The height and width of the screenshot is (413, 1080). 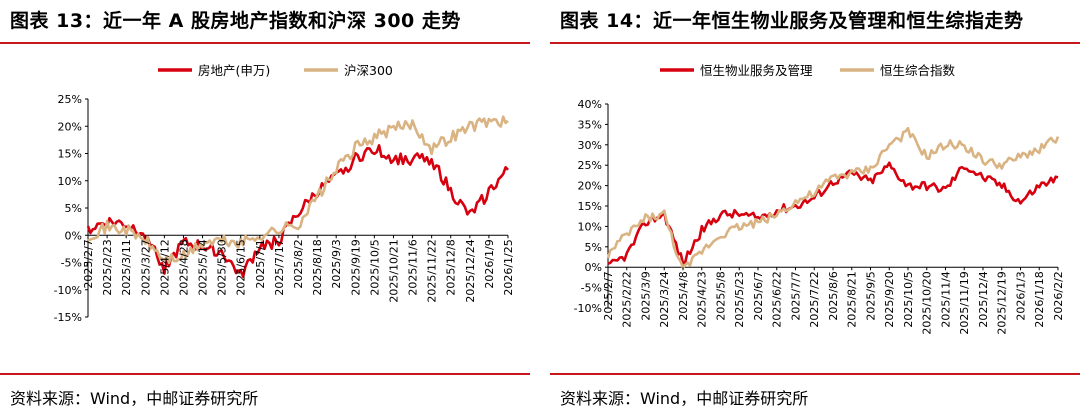 I want to click on x-tick-label: 2025/3/11, so click(x=126, y=267).